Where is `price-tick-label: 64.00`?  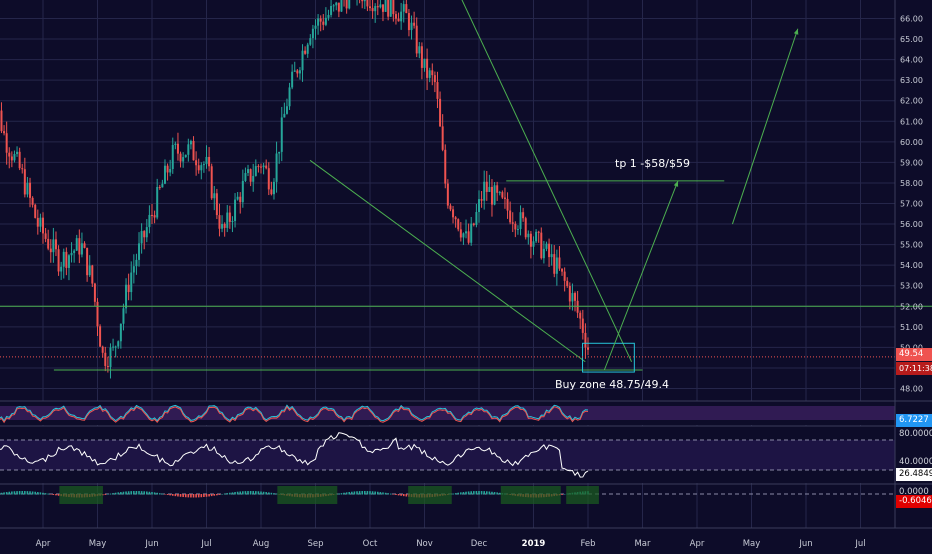 price-tick-label: 64.00 is located at coordinates (911, 60).